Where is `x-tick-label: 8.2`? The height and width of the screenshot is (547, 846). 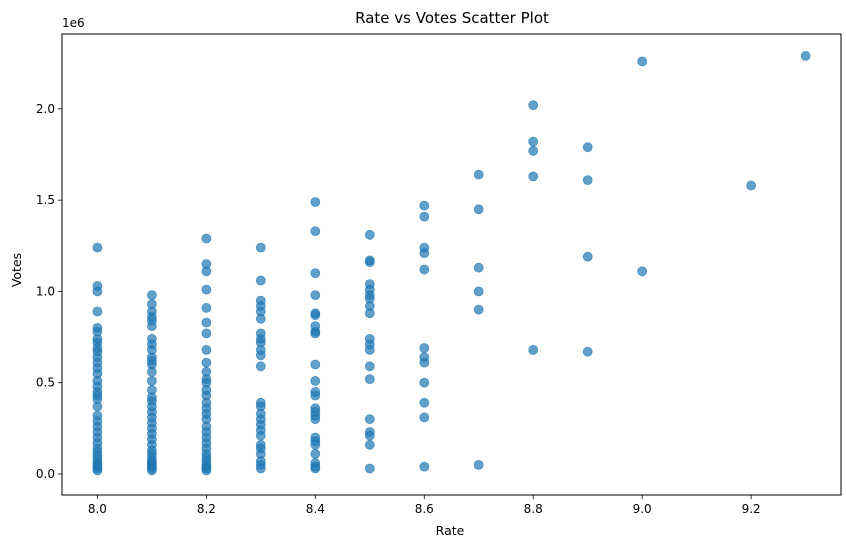 x-tick-label: 8.2 is located at coordinates (206, 509).